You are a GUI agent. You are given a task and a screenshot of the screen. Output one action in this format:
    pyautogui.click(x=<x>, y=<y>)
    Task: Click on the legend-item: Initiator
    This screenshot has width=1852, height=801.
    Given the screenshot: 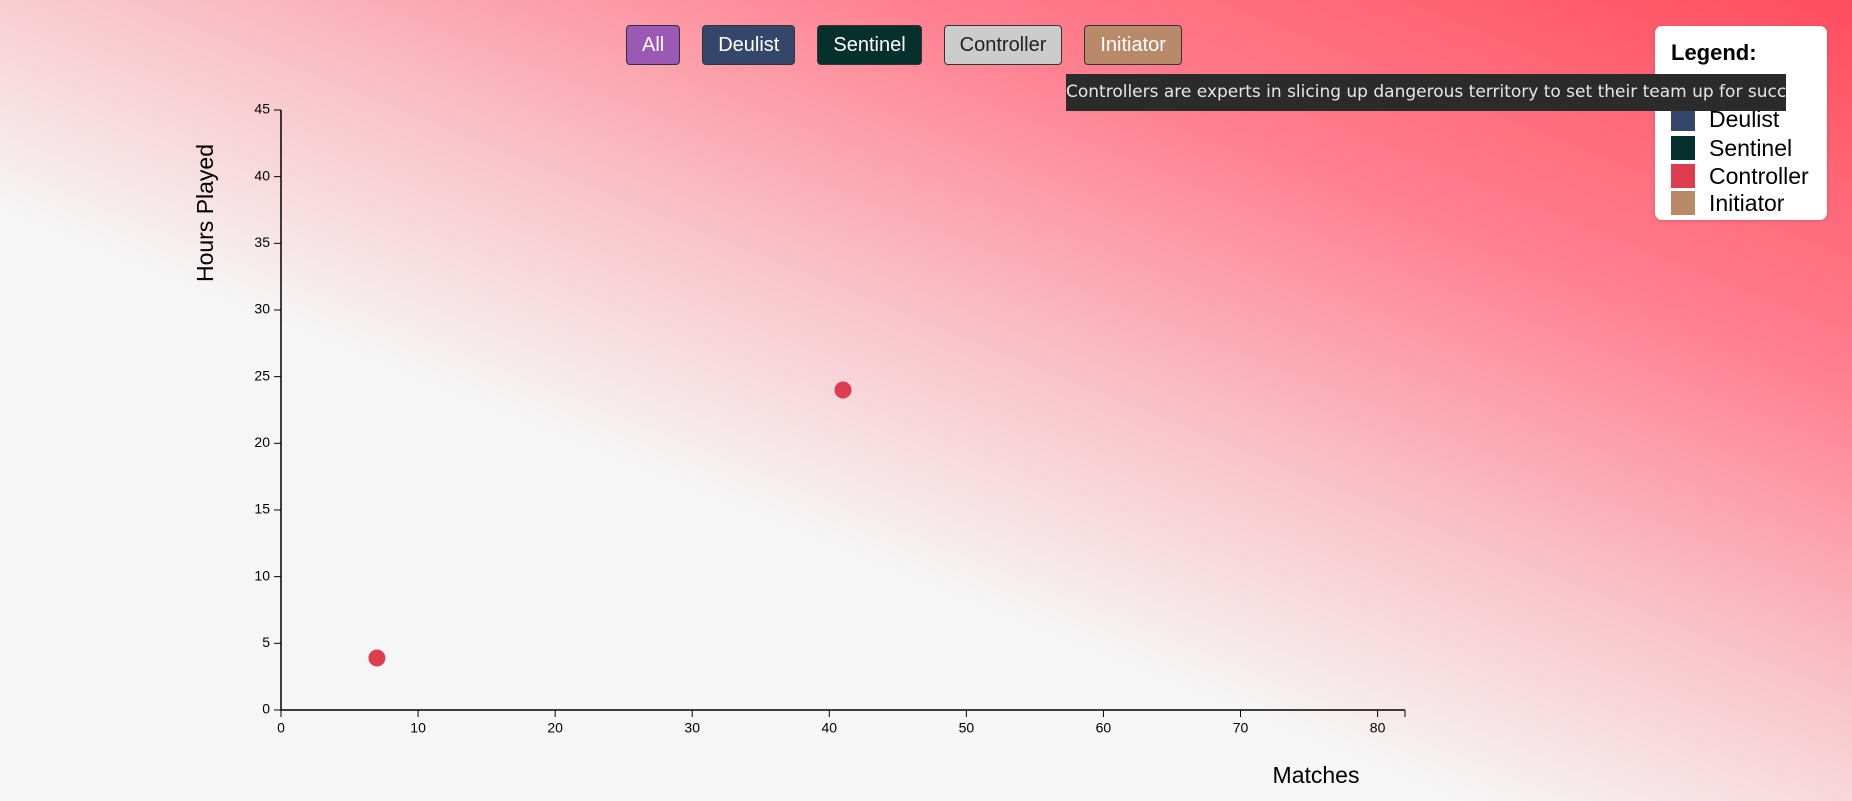 What is the action you would take?
    pyautogui.click(x=1727, y=203)
    